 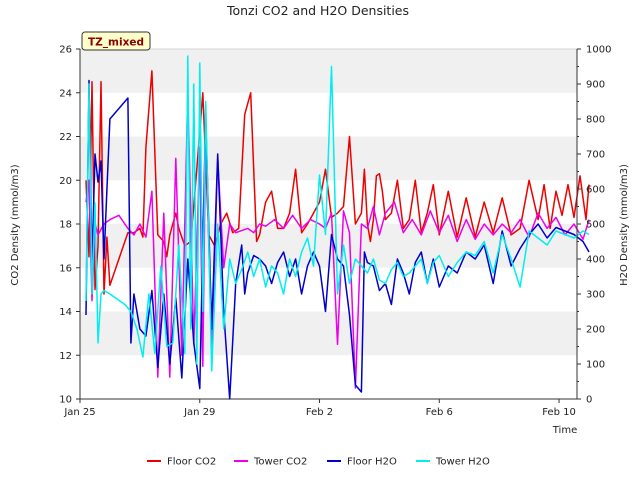 What do you see at coordinates (65, 268) in the screenshot?
I see `y-tick-label: 16` at bounding box center [65, 268].